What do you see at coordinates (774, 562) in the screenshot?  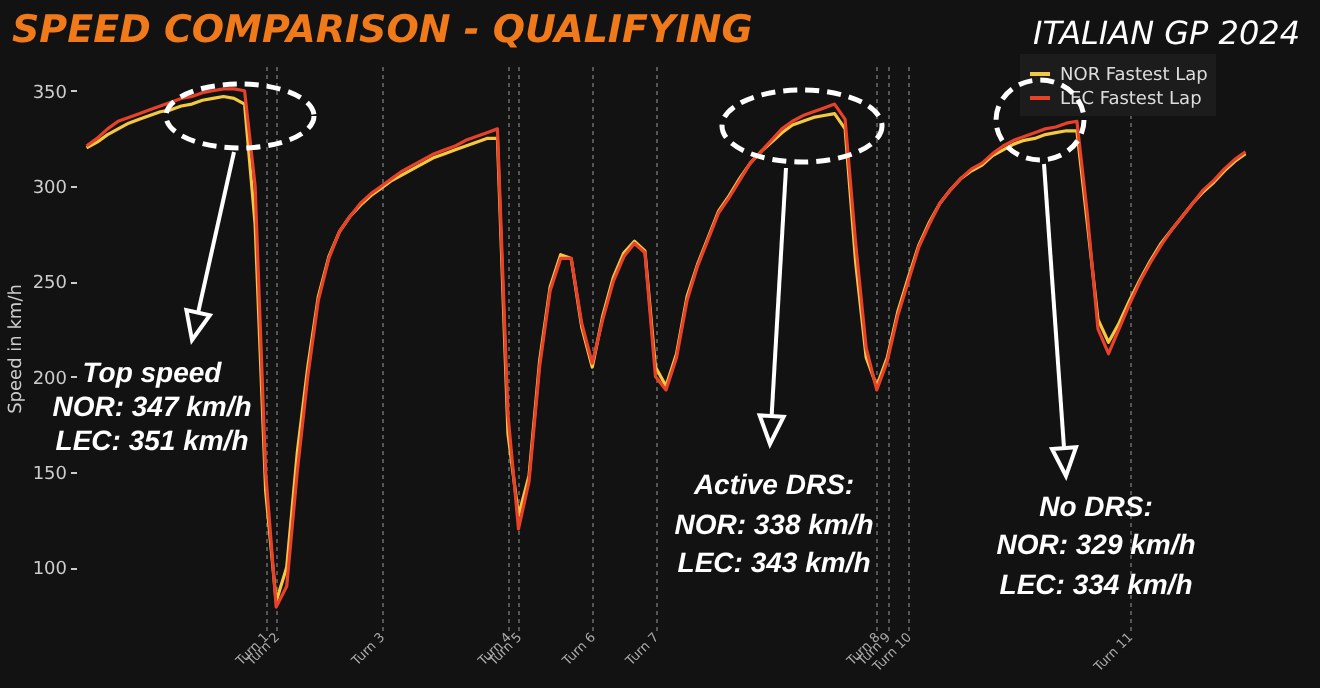 I see `annotation: LEC: 343 km/h` at bounding box center [774, 562].